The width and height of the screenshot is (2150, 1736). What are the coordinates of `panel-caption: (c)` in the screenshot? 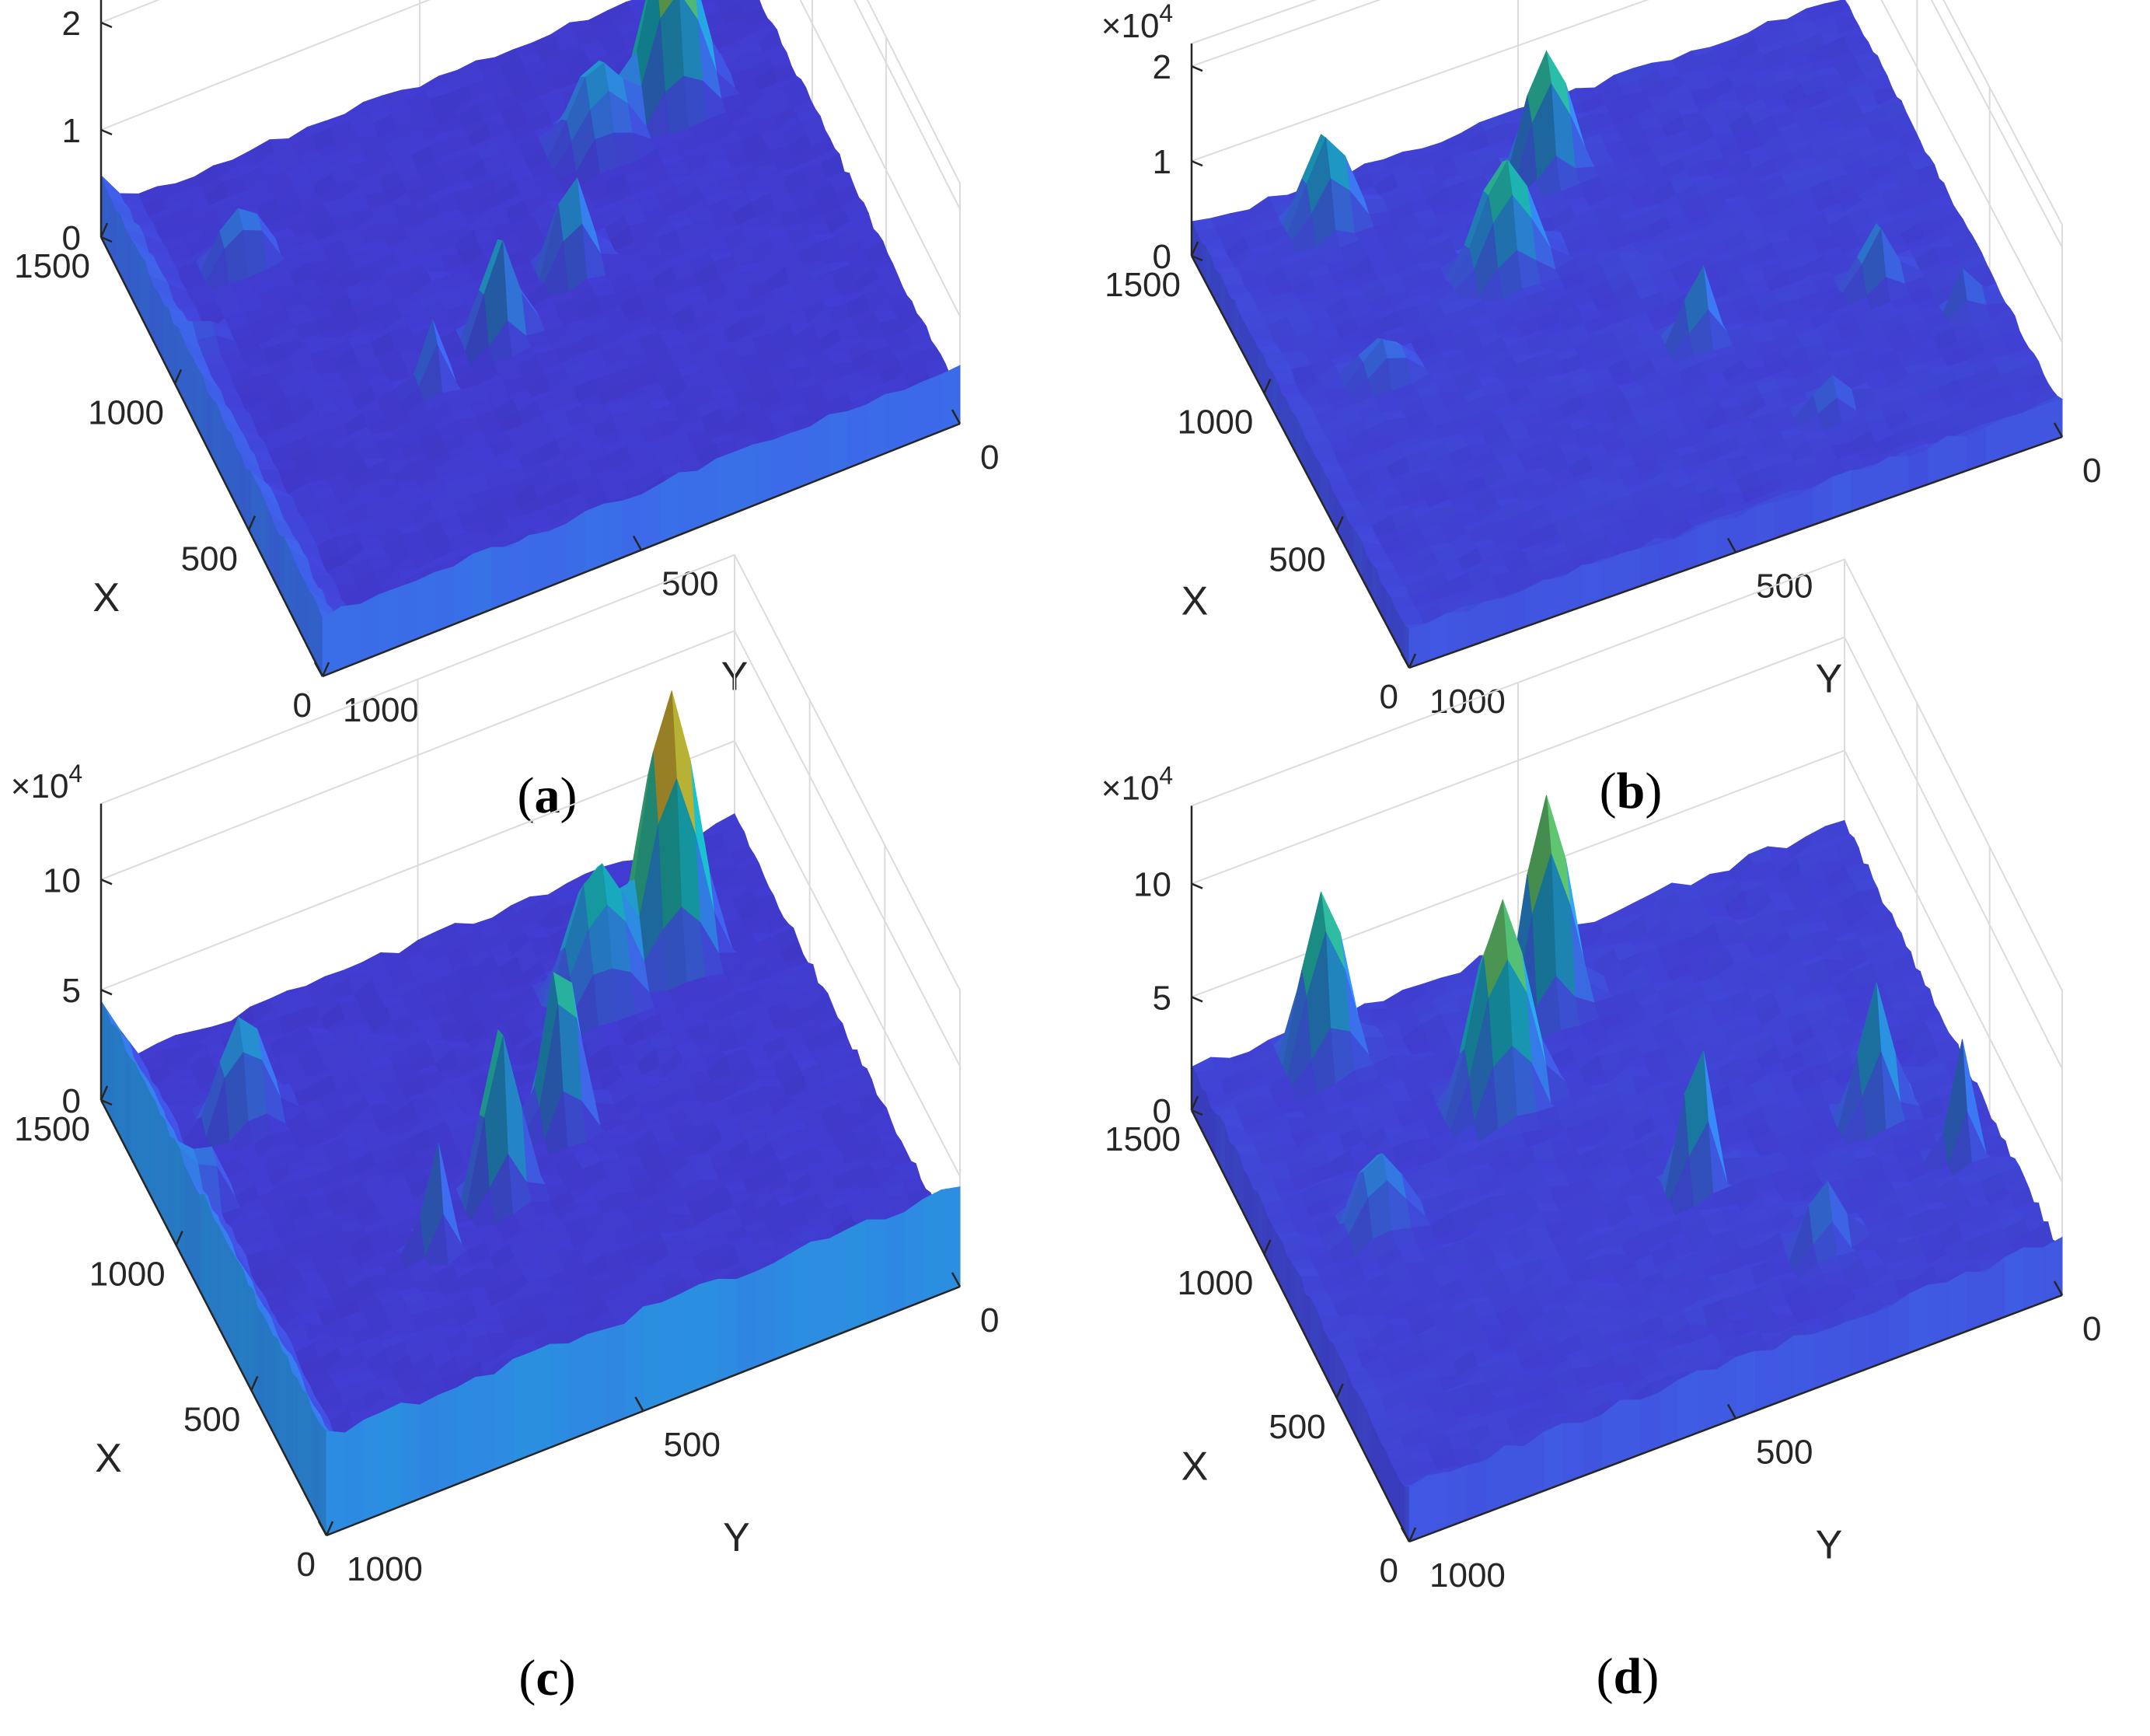 It's located at (546, 1678).